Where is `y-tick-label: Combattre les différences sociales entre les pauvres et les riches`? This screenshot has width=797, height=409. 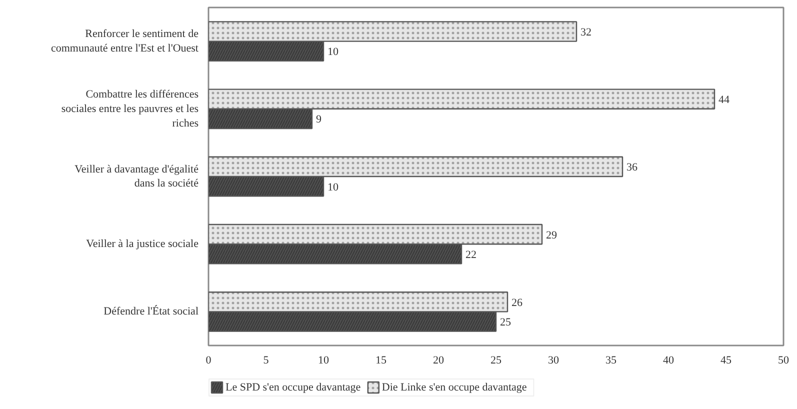 y-tick-label: Combattre les différences sociales entre les pauvres et les riches is located at coordinates (130, 109).